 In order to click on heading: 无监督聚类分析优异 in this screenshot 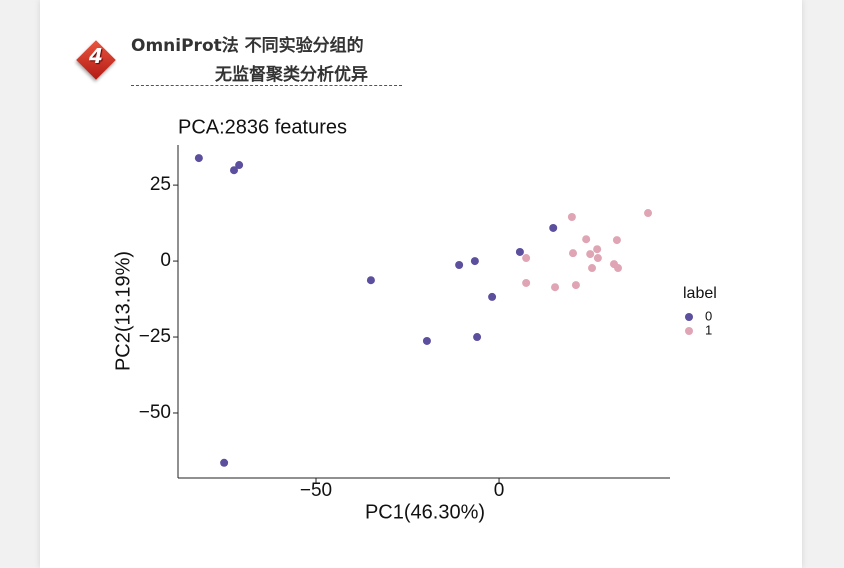, I will do `click(291, 75)`.